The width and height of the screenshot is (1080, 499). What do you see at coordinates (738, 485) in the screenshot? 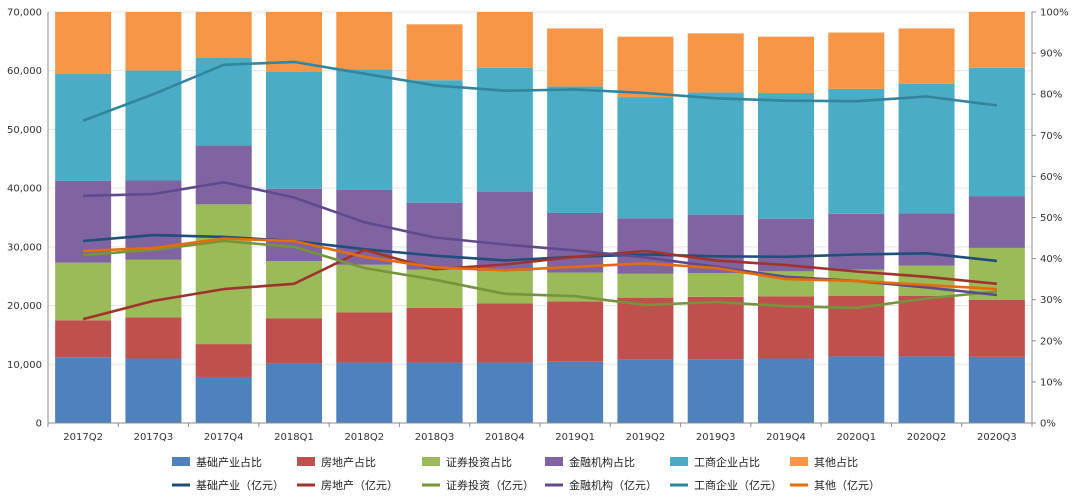
I see `legend-label: 工商企业（亿元）` at bounding box center [738, 485].